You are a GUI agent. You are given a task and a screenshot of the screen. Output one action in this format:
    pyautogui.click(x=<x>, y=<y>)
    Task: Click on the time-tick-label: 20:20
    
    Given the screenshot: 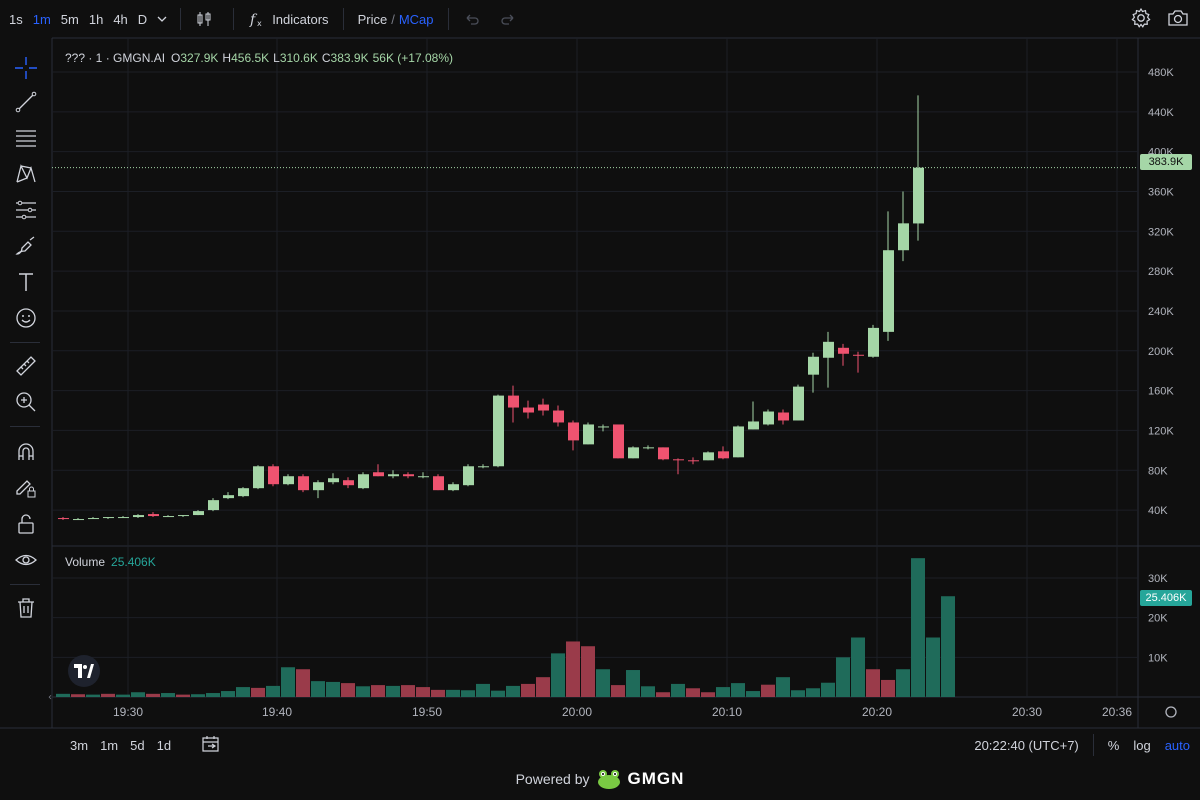 What is the action you would take?
    pyautogui.click(x=877, y=712)
    